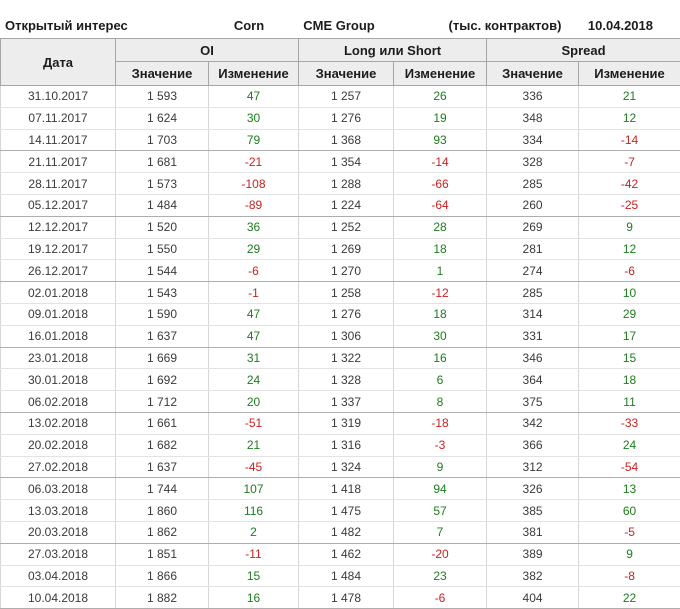 The image size is (680, 609). I want to click on cell-oi-change: 36, so click(253, 227).